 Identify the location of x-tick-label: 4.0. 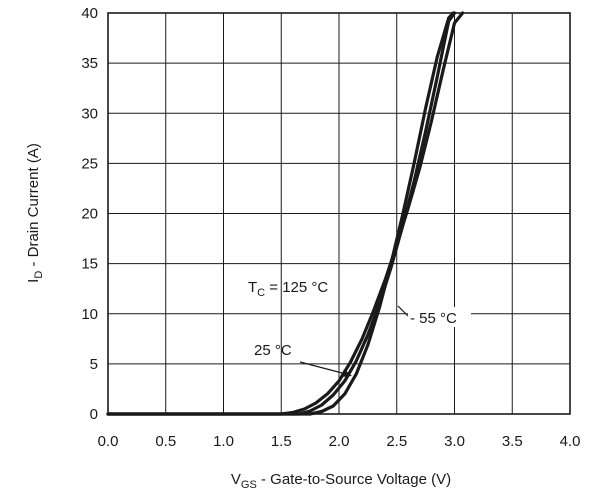
(570, 441).